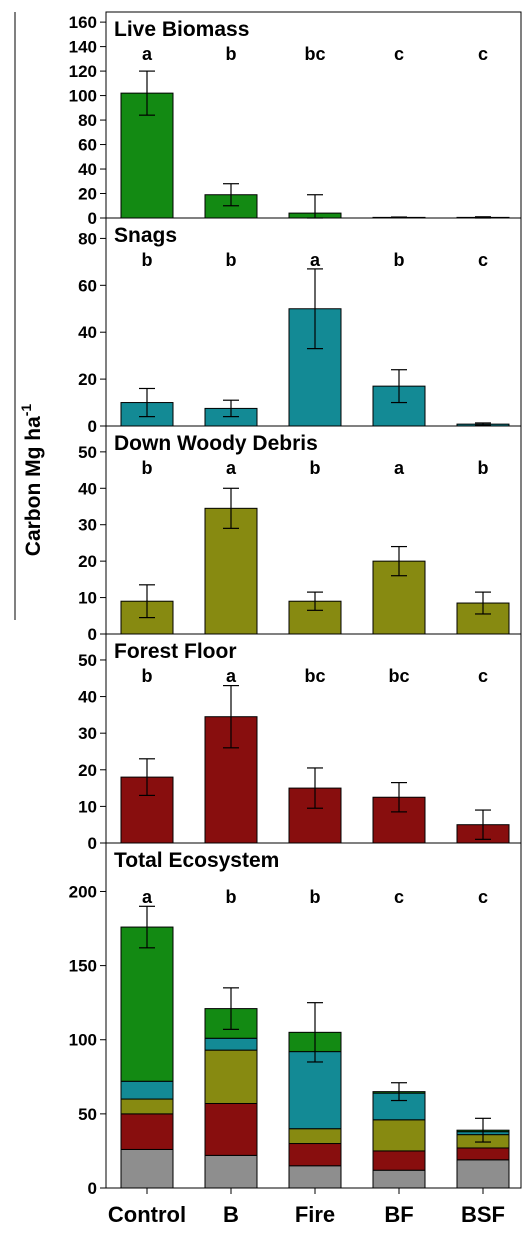 Image resolution: width=526 pixels, height=1235 pixels. I want to click on category-labels: Control B Fire BF BSF, so click(306, 1214).